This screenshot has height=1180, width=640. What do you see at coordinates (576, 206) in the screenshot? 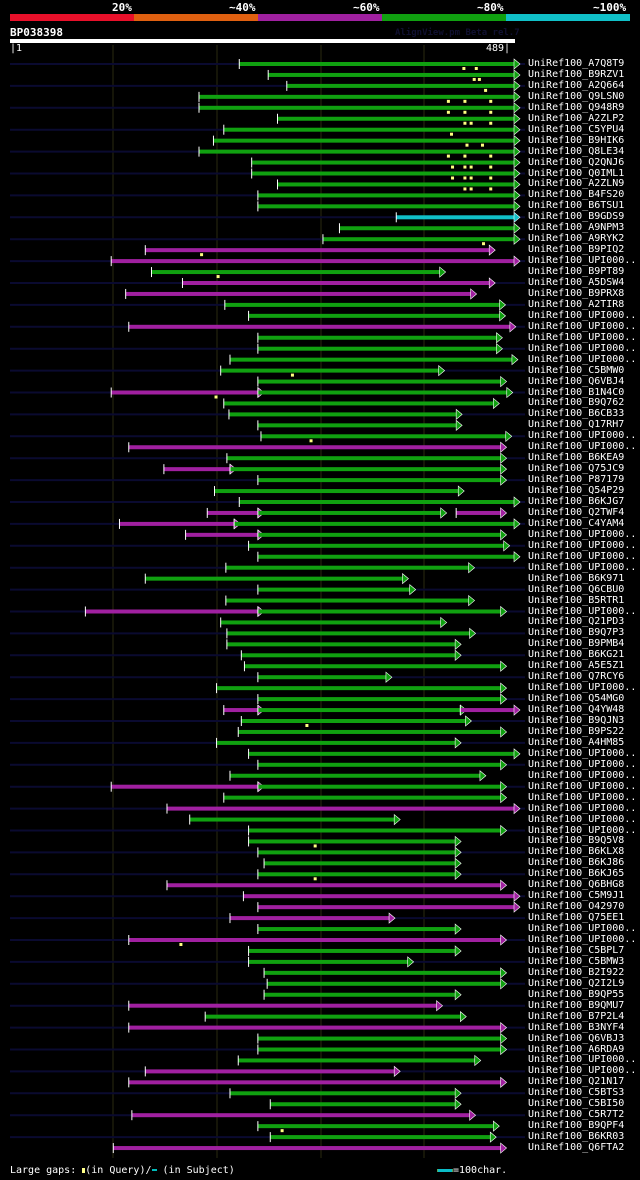
I see `hit-label: UniRef100_B6TSU1` at bounding box center [576, 206].